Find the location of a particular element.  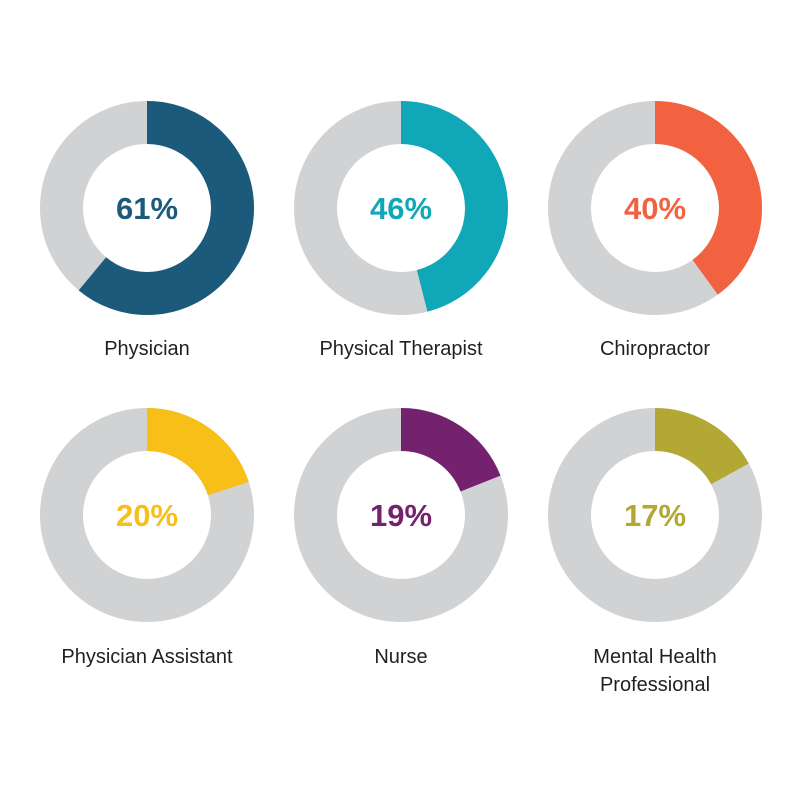

donut-percent-label: 40% is located at coordinates (655, 208).